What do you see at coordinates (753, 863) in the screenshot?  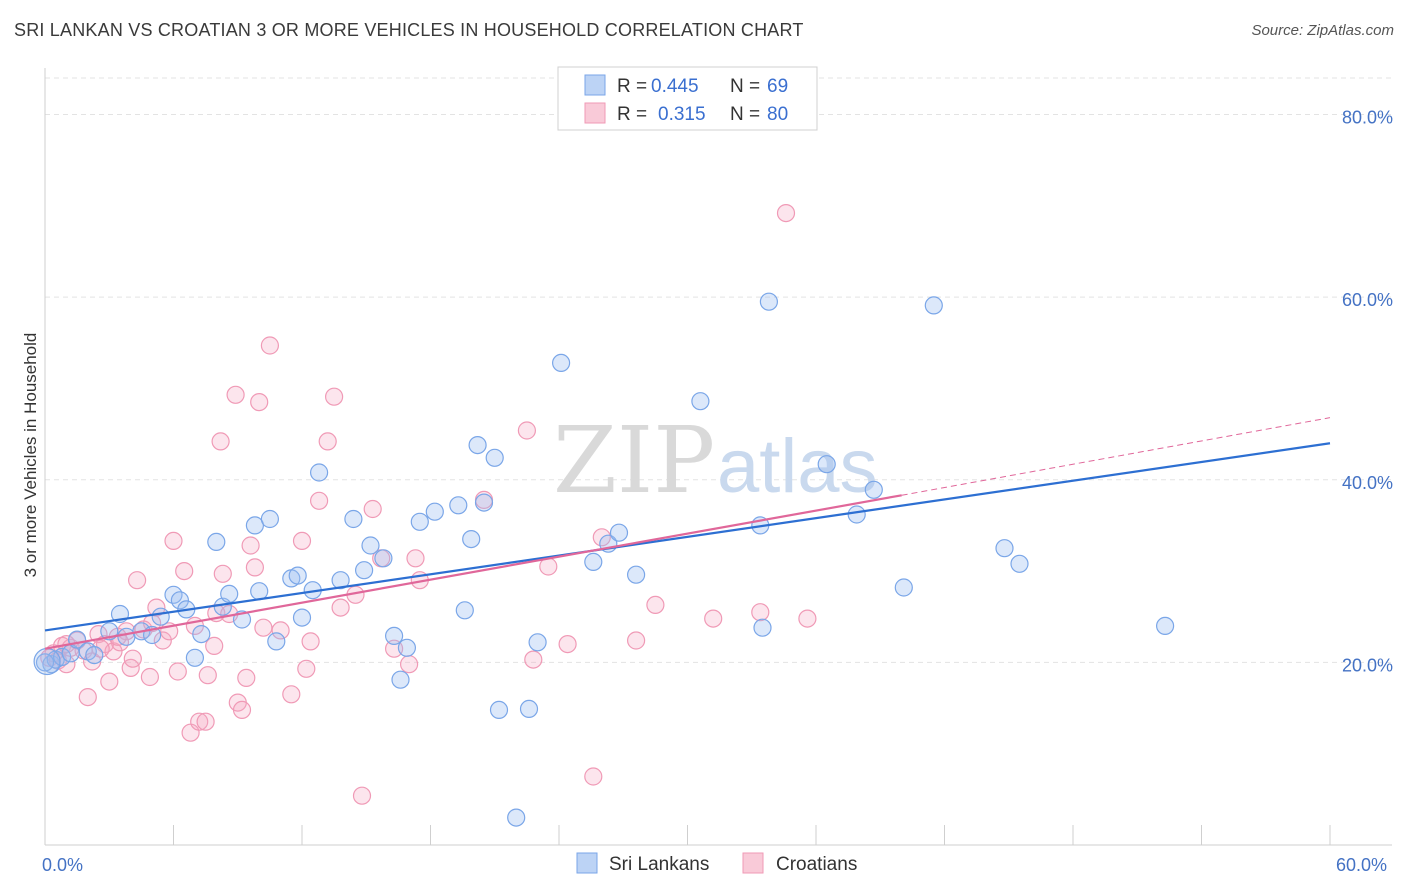 I see `bottom-legend-swatch-croatians` at bounding box center [753, 863].